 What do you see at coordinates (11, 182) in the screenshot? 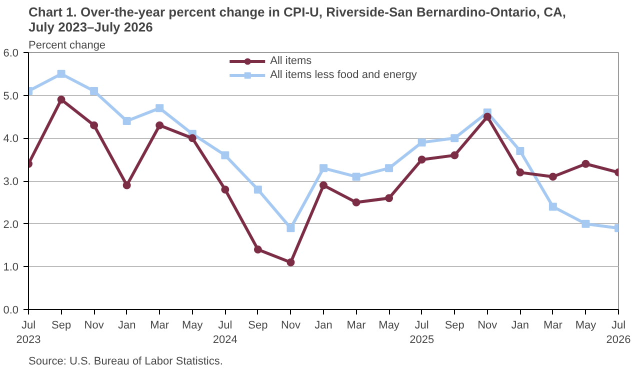
I see `y-tick-label: 3.0` at bounding box center [11, 182].